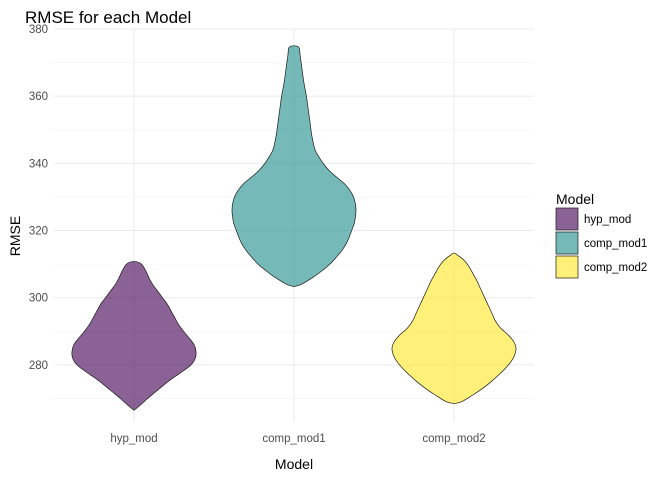 This screenshot has width=672, height=480. I want to click on y-axis-title: RMSE, so click(15, 236).